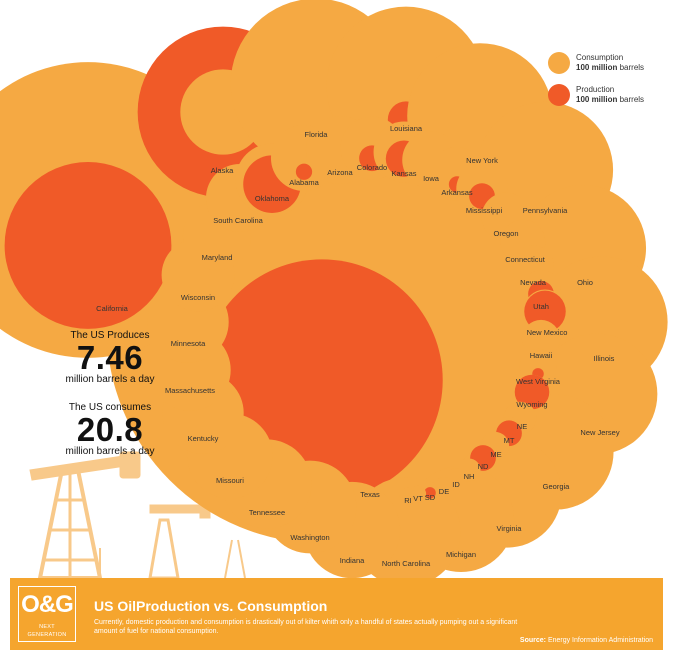  What do you see at coordinates (222, 170) in the screenshot?
I see `state-label-alaska: Alaska` at bounding box center [222, 170].